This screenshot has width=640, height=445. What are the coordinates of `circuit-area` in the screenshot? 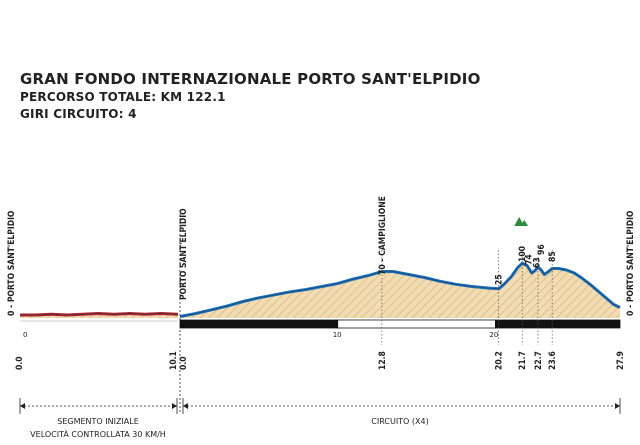 It's located at (400, 290).